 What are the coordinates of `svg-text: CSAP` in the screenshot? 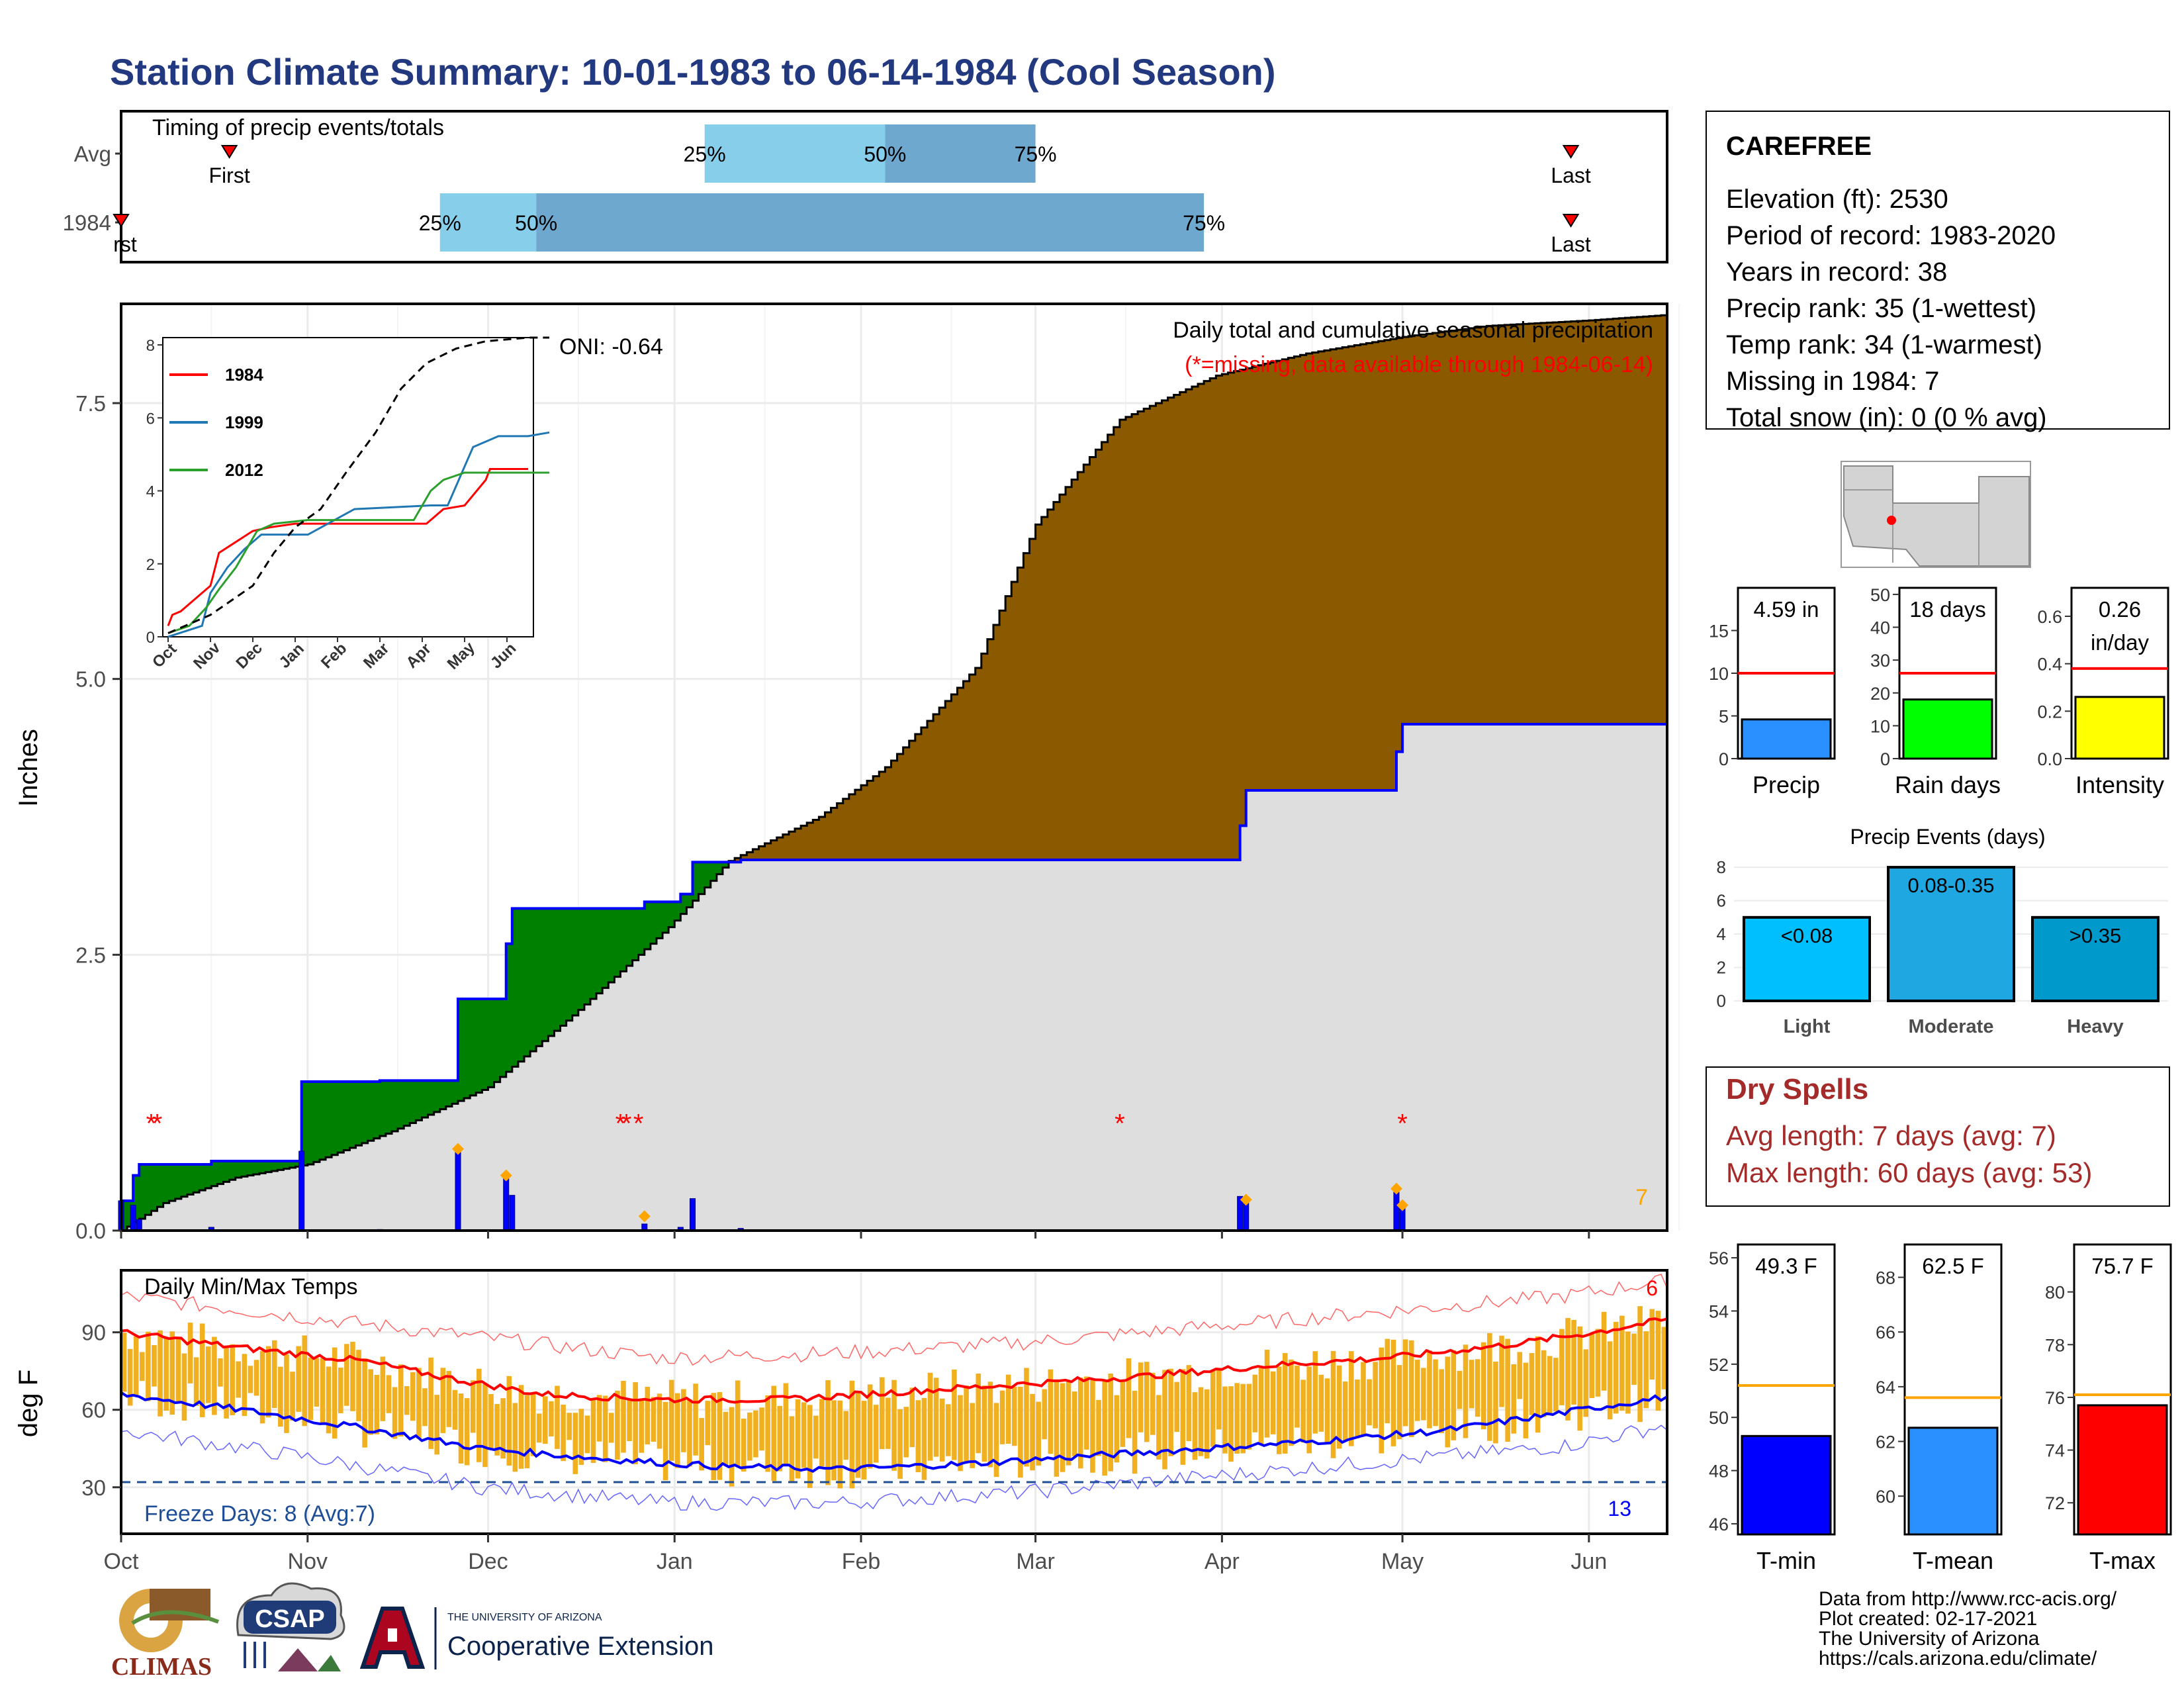 It's located at (290, 1619).